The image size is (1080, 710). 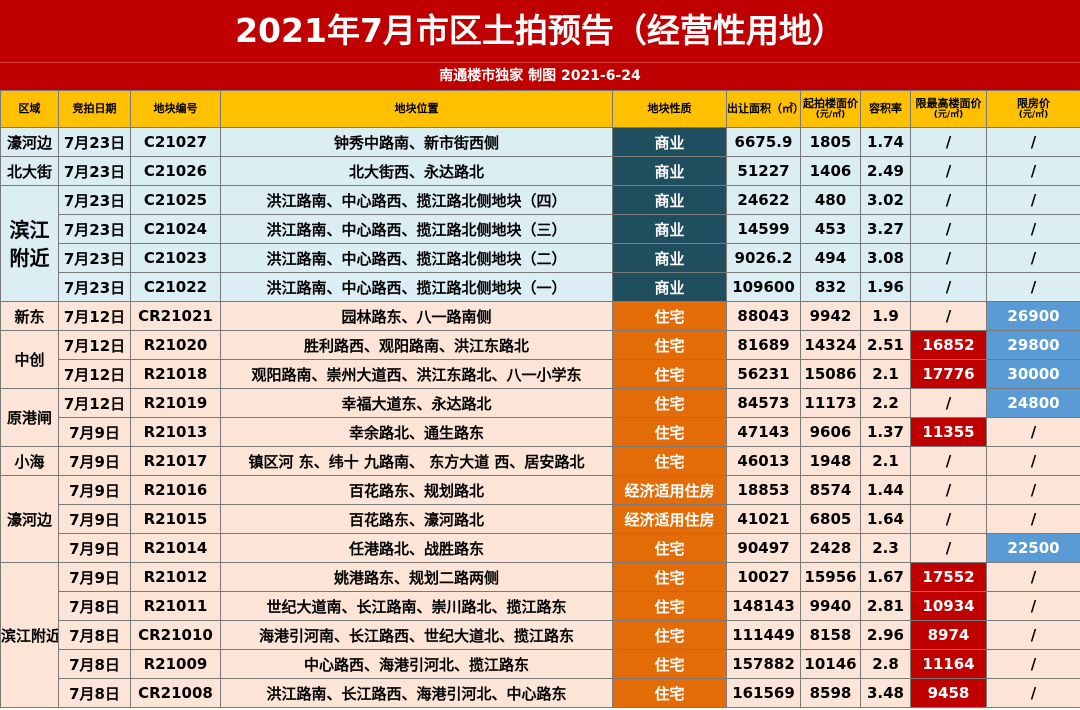 What do you see at coordinates (175, 403) in the screenshot?
I see `cell-code: R21019` at bounding box center [175, 403].